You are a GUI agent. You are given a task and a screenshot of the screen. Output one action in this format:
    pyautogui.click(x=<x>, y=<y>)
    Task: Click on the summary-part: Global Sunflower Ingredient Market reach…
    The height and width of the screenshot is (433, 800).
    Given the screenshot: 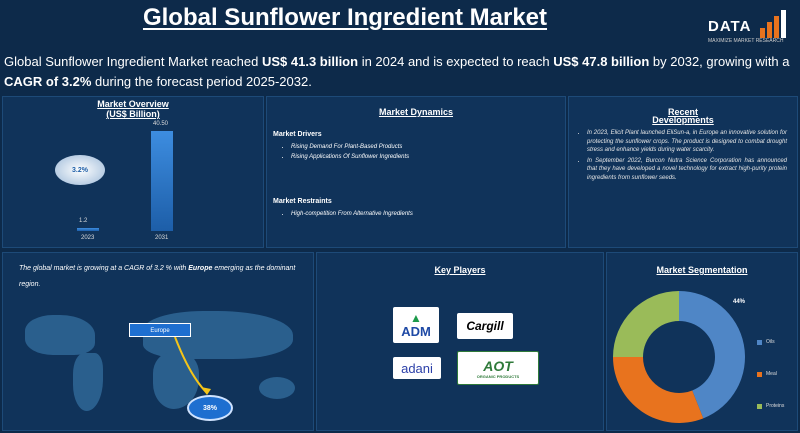 What is the action you would take?
    pyautogui.click(x=133, y=61)
    